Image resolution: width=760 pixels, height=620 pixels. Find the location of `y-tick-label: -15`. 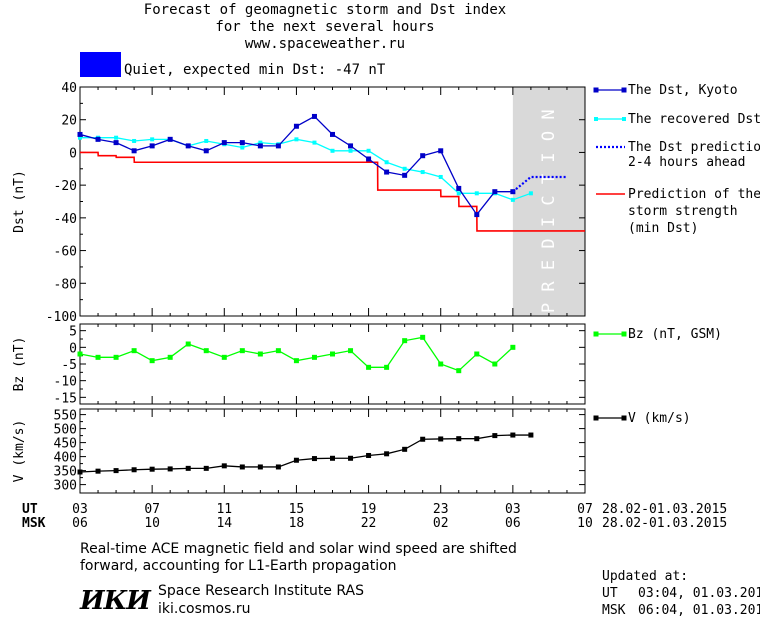

y-tick-label: -15 is located at coordinates (65, 398).